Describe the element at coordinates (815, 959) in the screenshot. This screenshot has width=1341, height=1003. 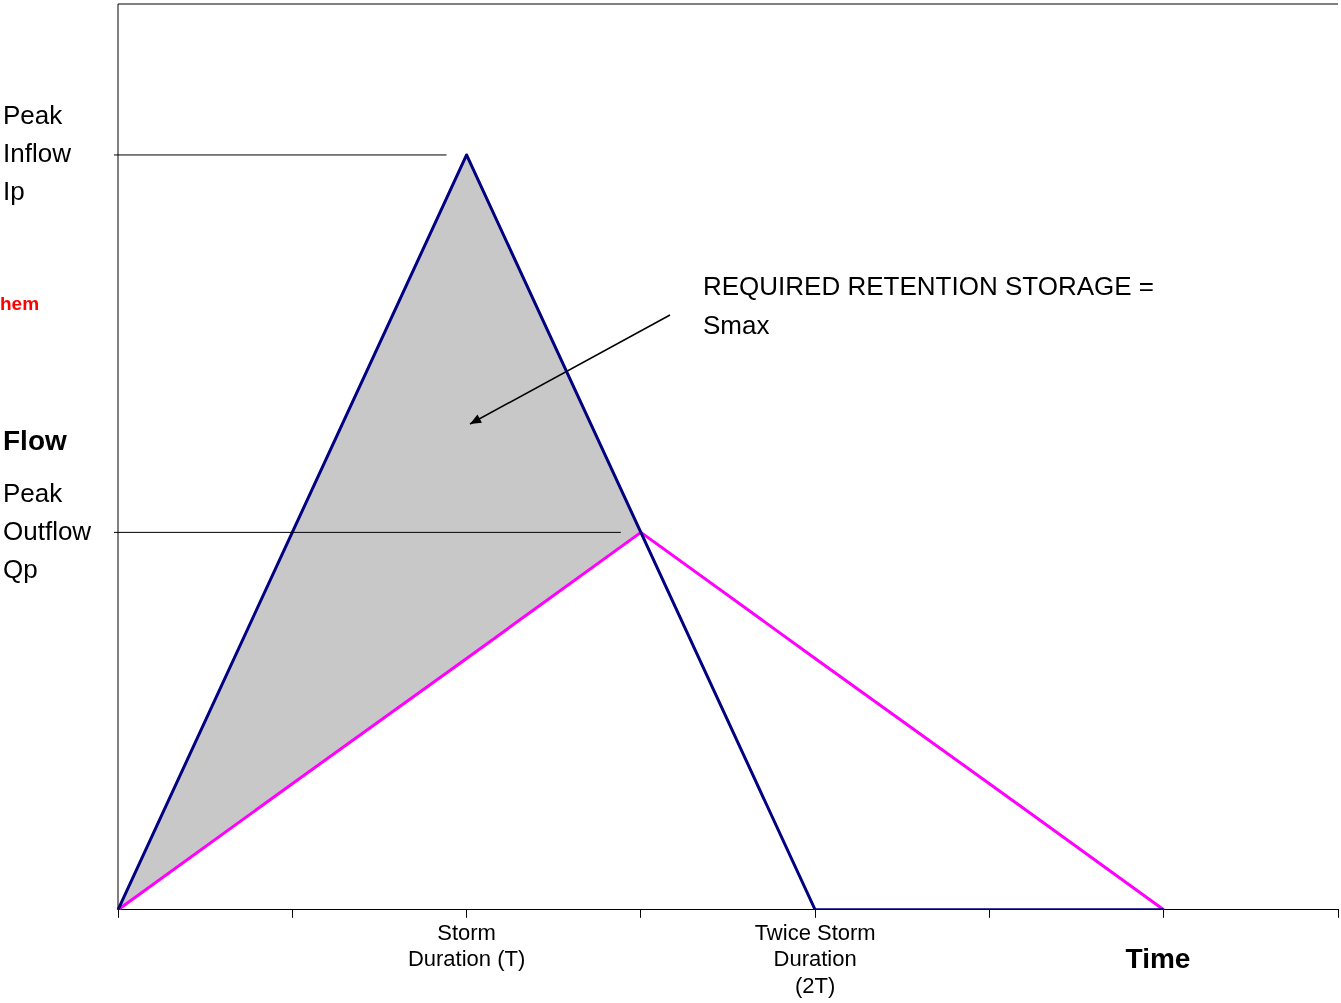
I see `x-tick-label: Twice Storm Duration (2T)` at that location.